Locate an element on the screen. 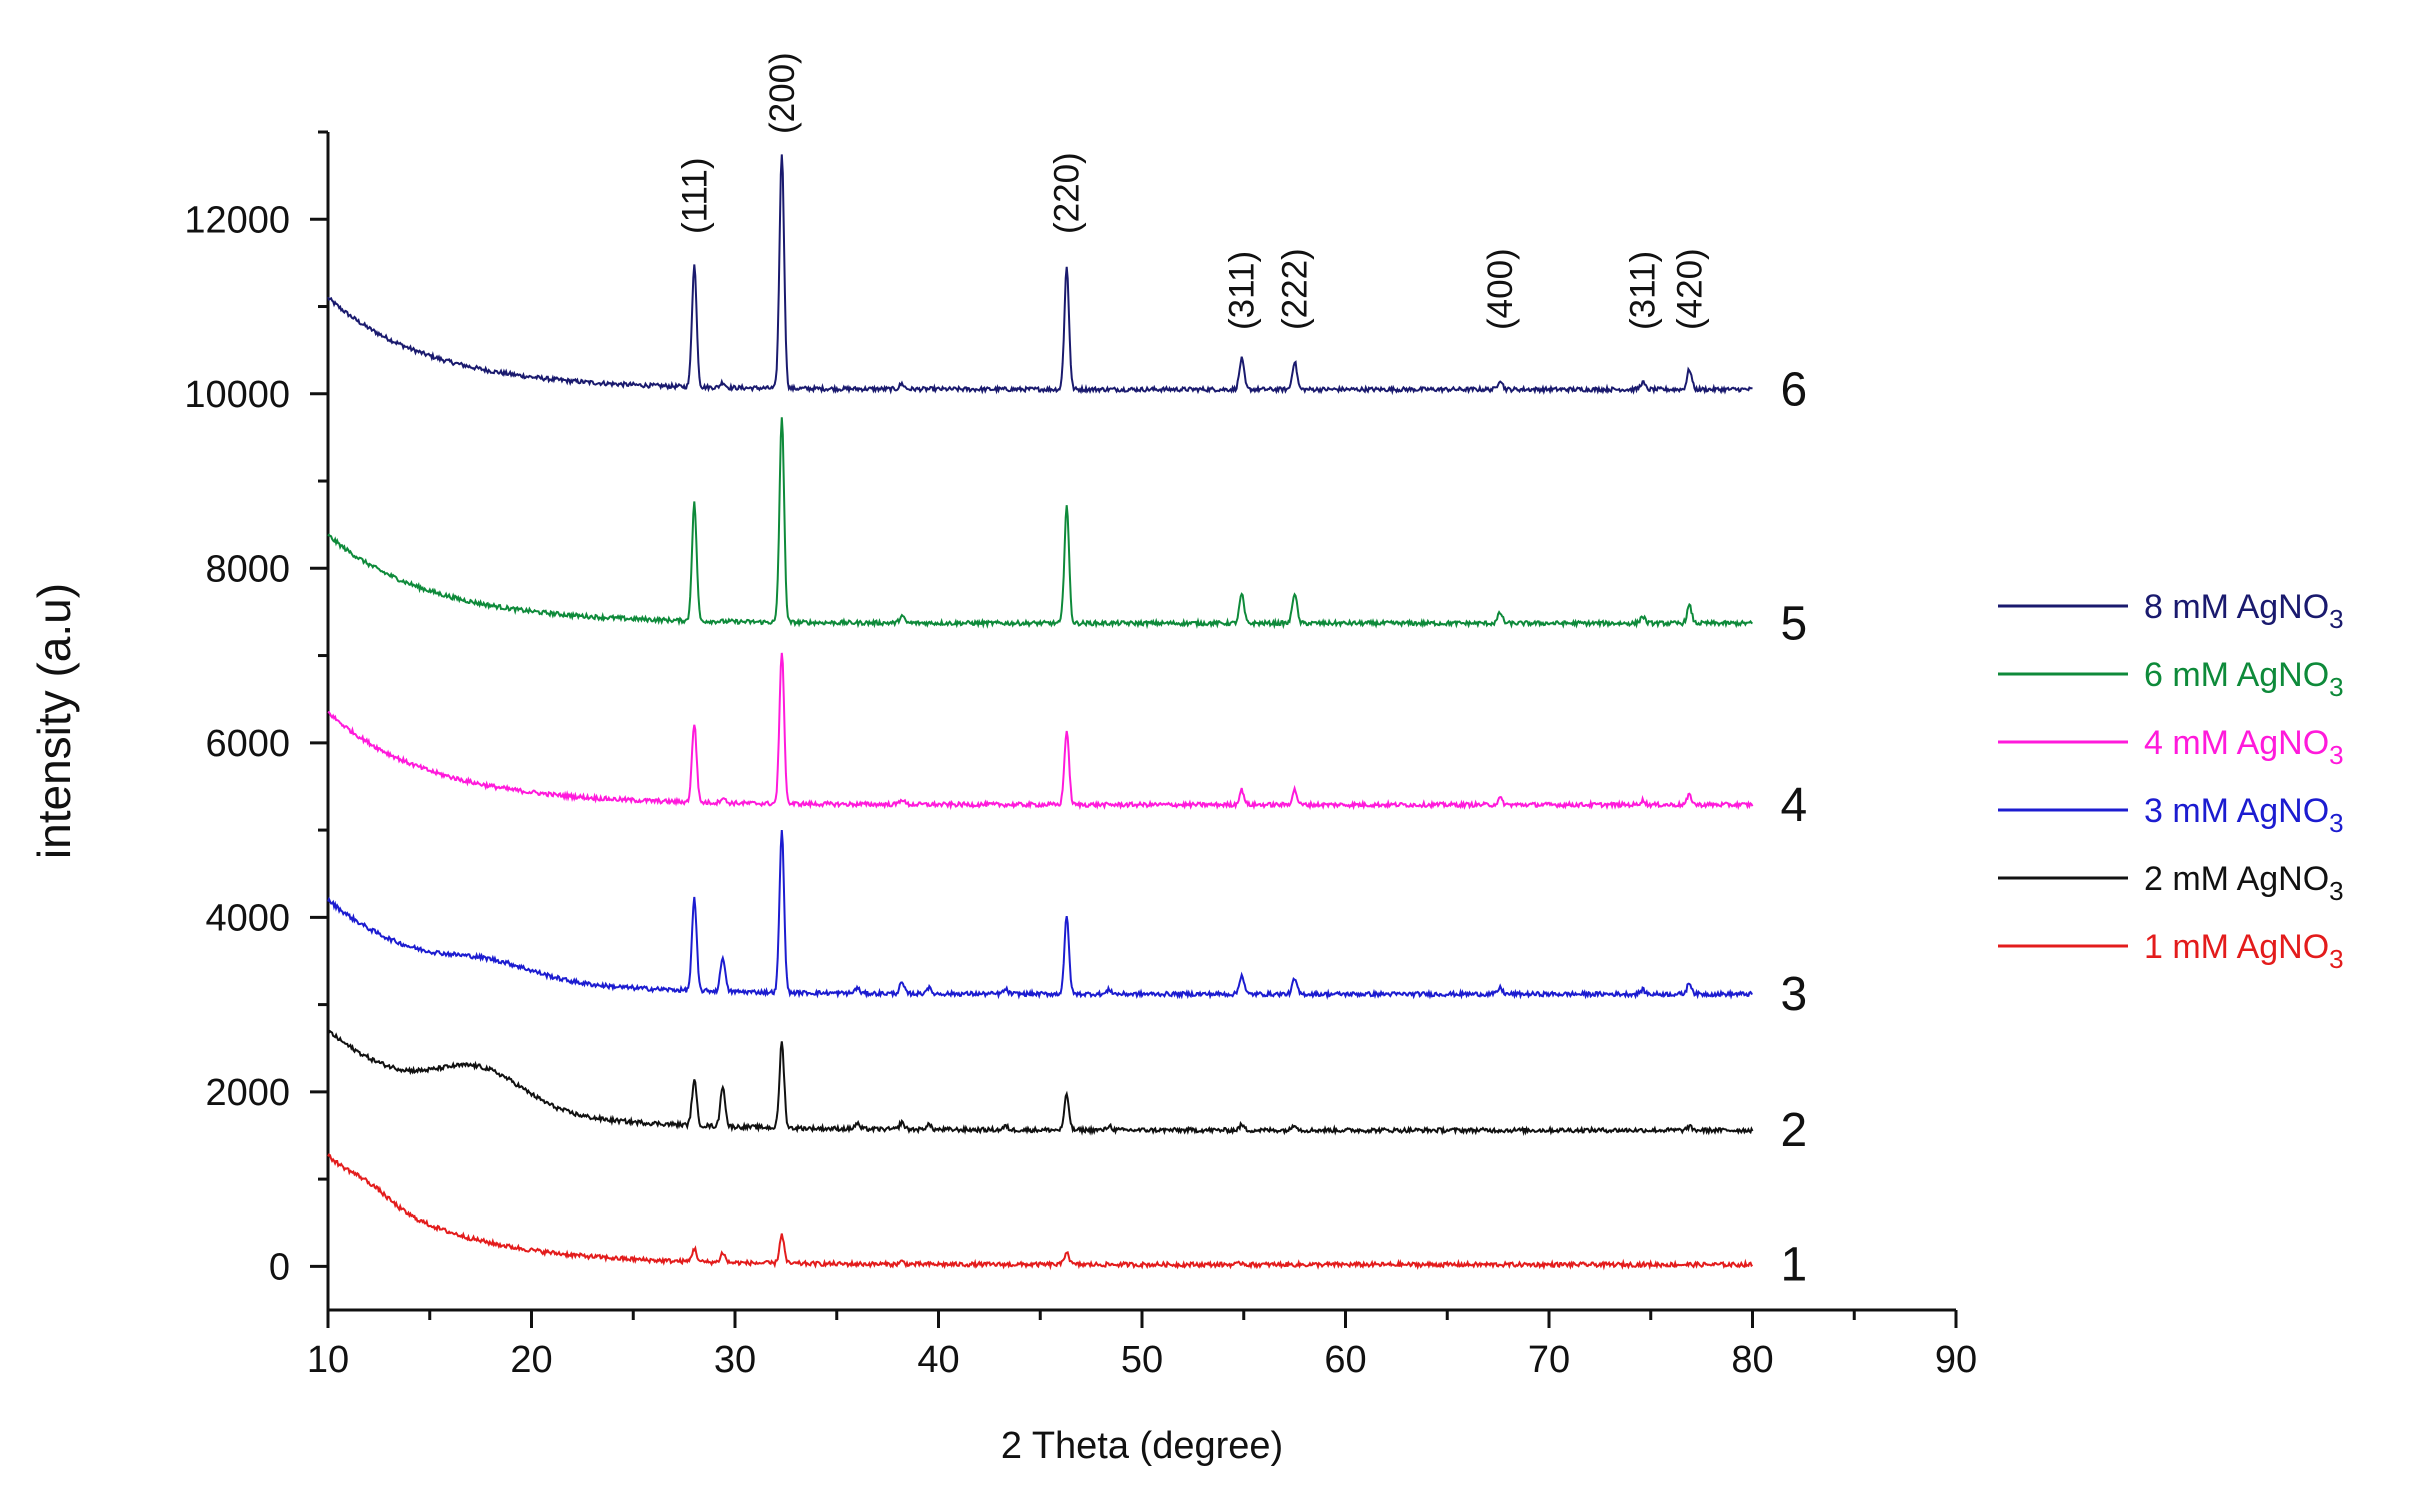  peak-label: (200) is located at coordinates (782, 93).